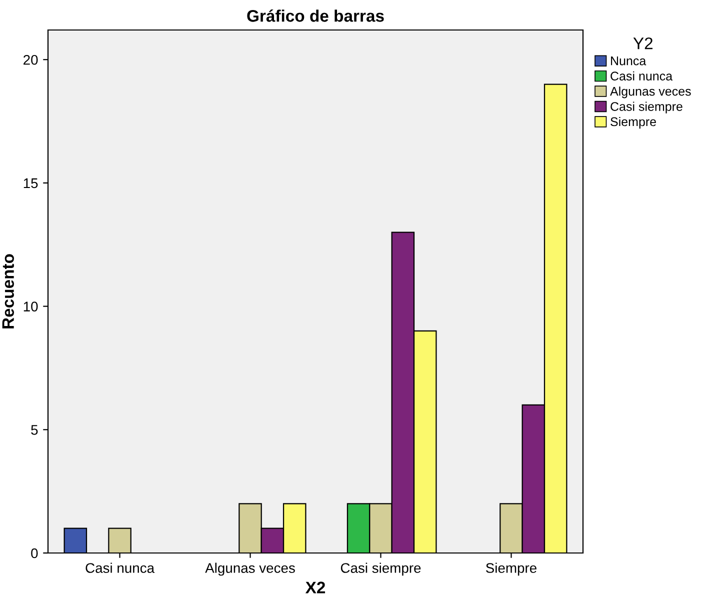 The width and height of the screenshot is (707, 612). I want to click on legend-title: Y2, so click(643, 43).